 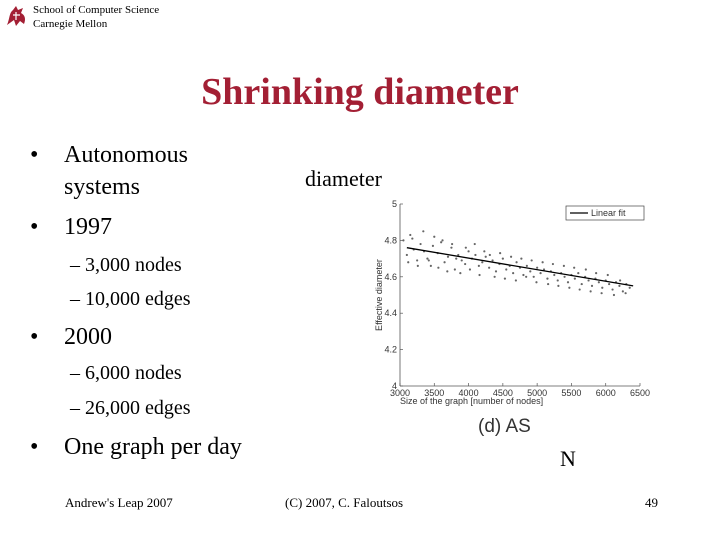 I want to click on university-logo, so click(x=16, y=16).